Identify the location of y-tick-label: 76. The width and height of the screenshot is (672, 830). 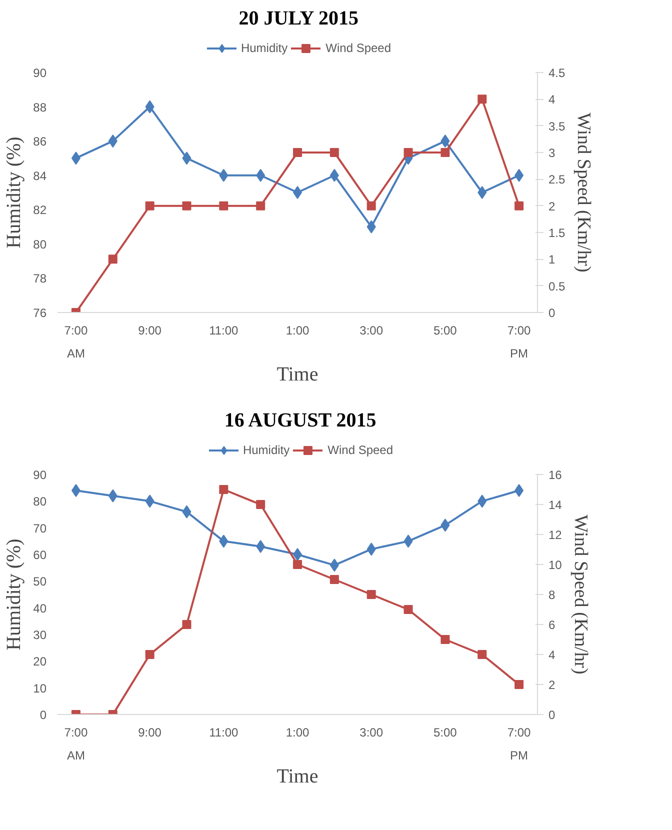
(40, 313).